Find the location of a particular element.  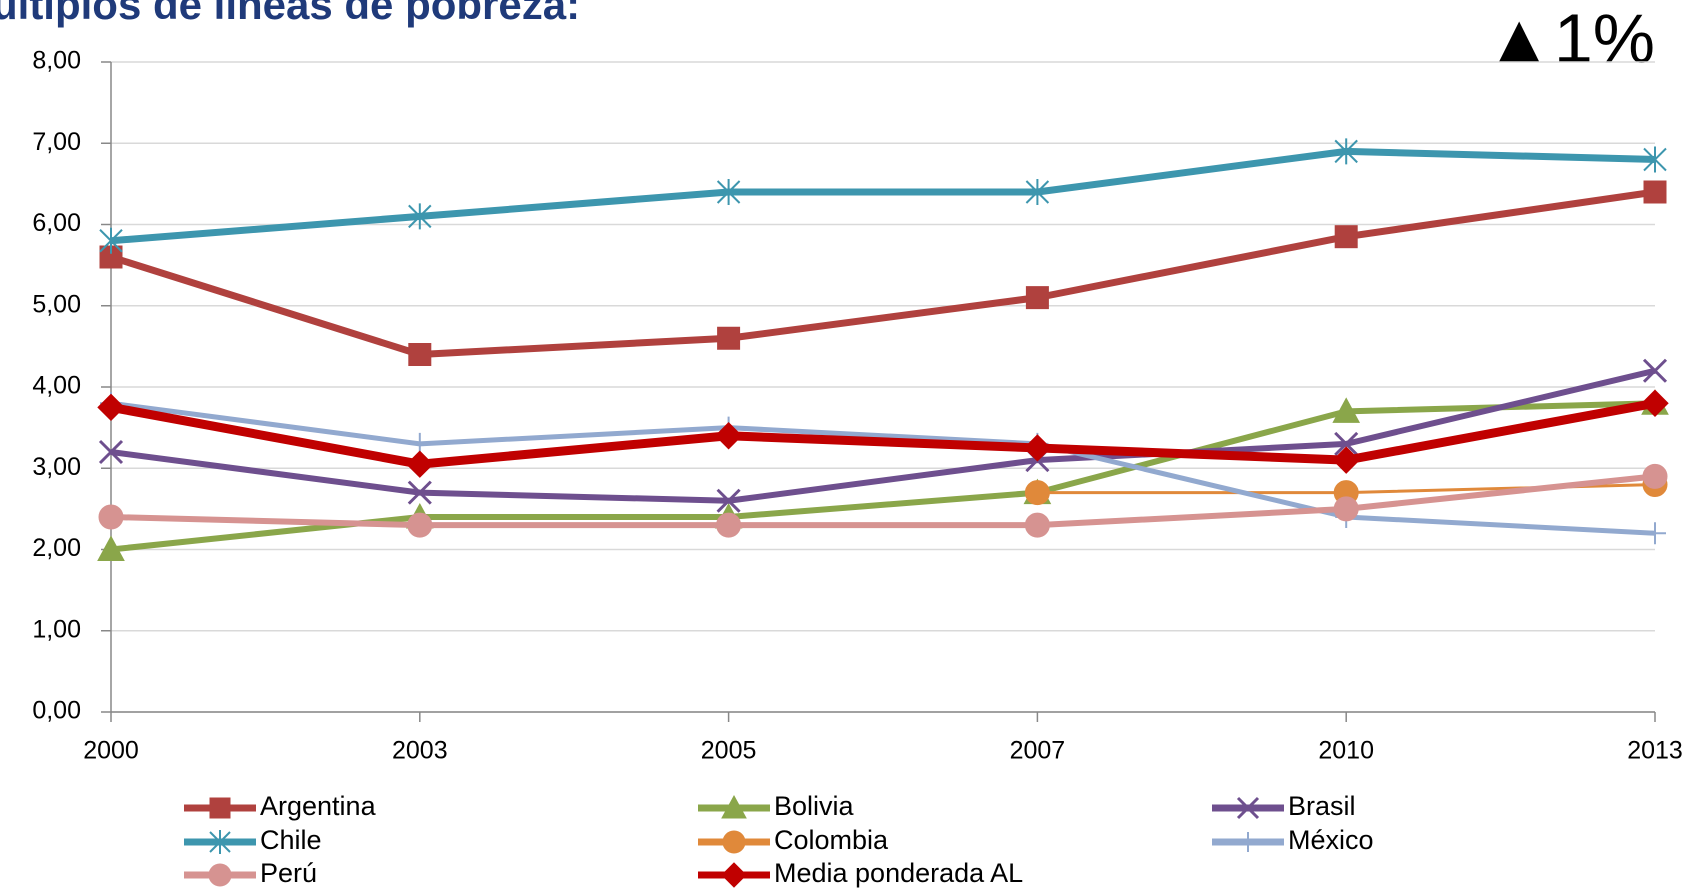

legend-label: Bolivia is located at coordinates (814, 806).